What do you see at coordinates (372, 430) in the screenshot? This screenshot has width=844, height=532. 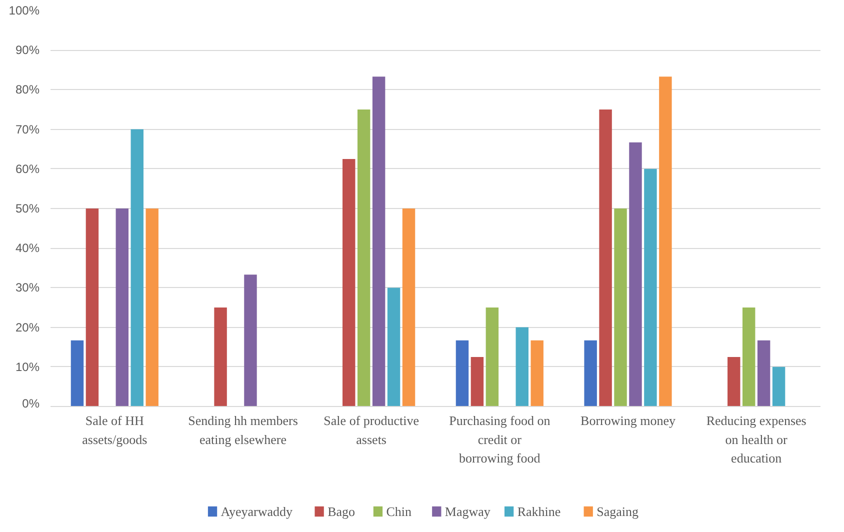 I see `x-tick-label: Sale of productive assets` at bounding box center [372, 430].